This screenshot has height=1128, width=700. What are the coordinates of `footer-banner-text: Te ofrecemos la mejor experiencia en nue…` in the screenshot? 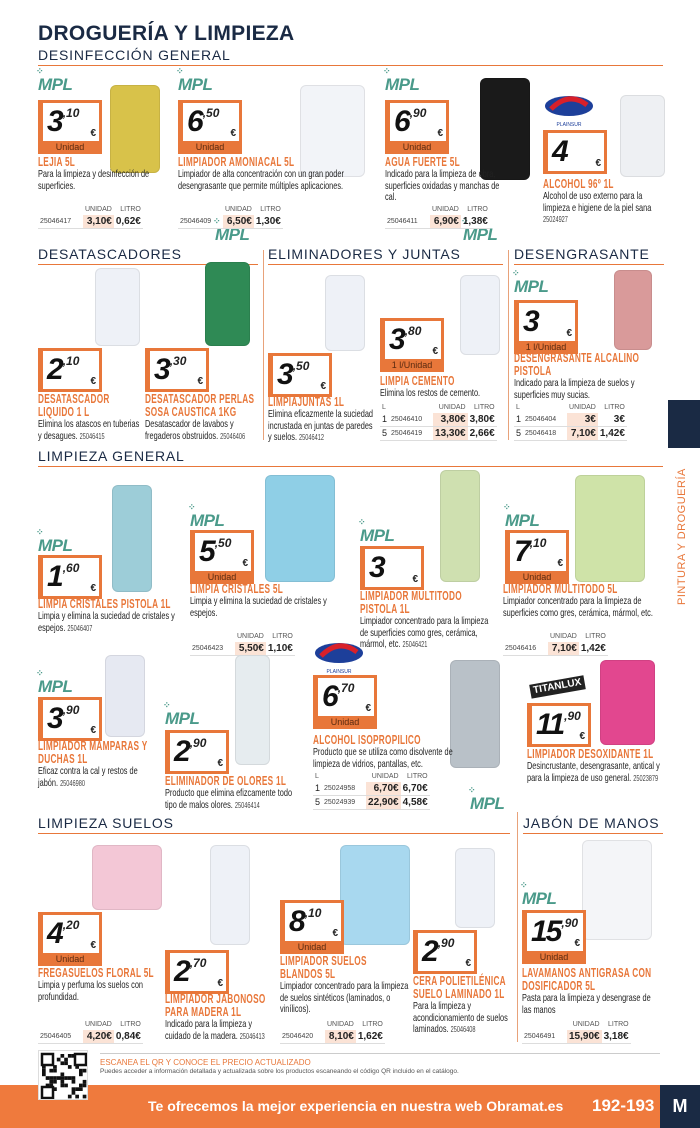 It's located at (356, 1106).